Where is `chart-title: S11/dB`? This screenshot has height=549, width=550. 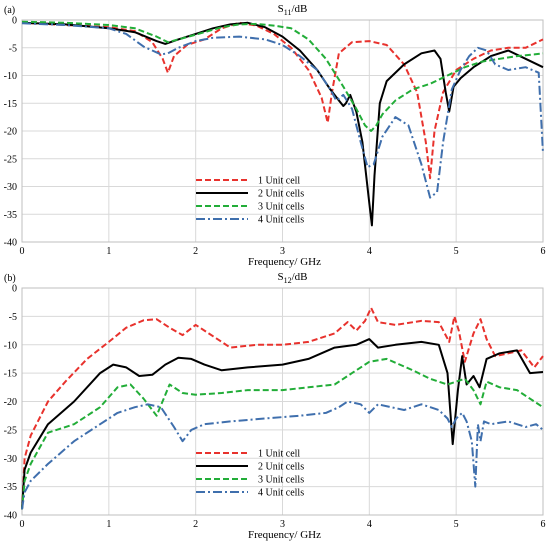 chart-title: S11/dB is located at coordinates (293, 10).